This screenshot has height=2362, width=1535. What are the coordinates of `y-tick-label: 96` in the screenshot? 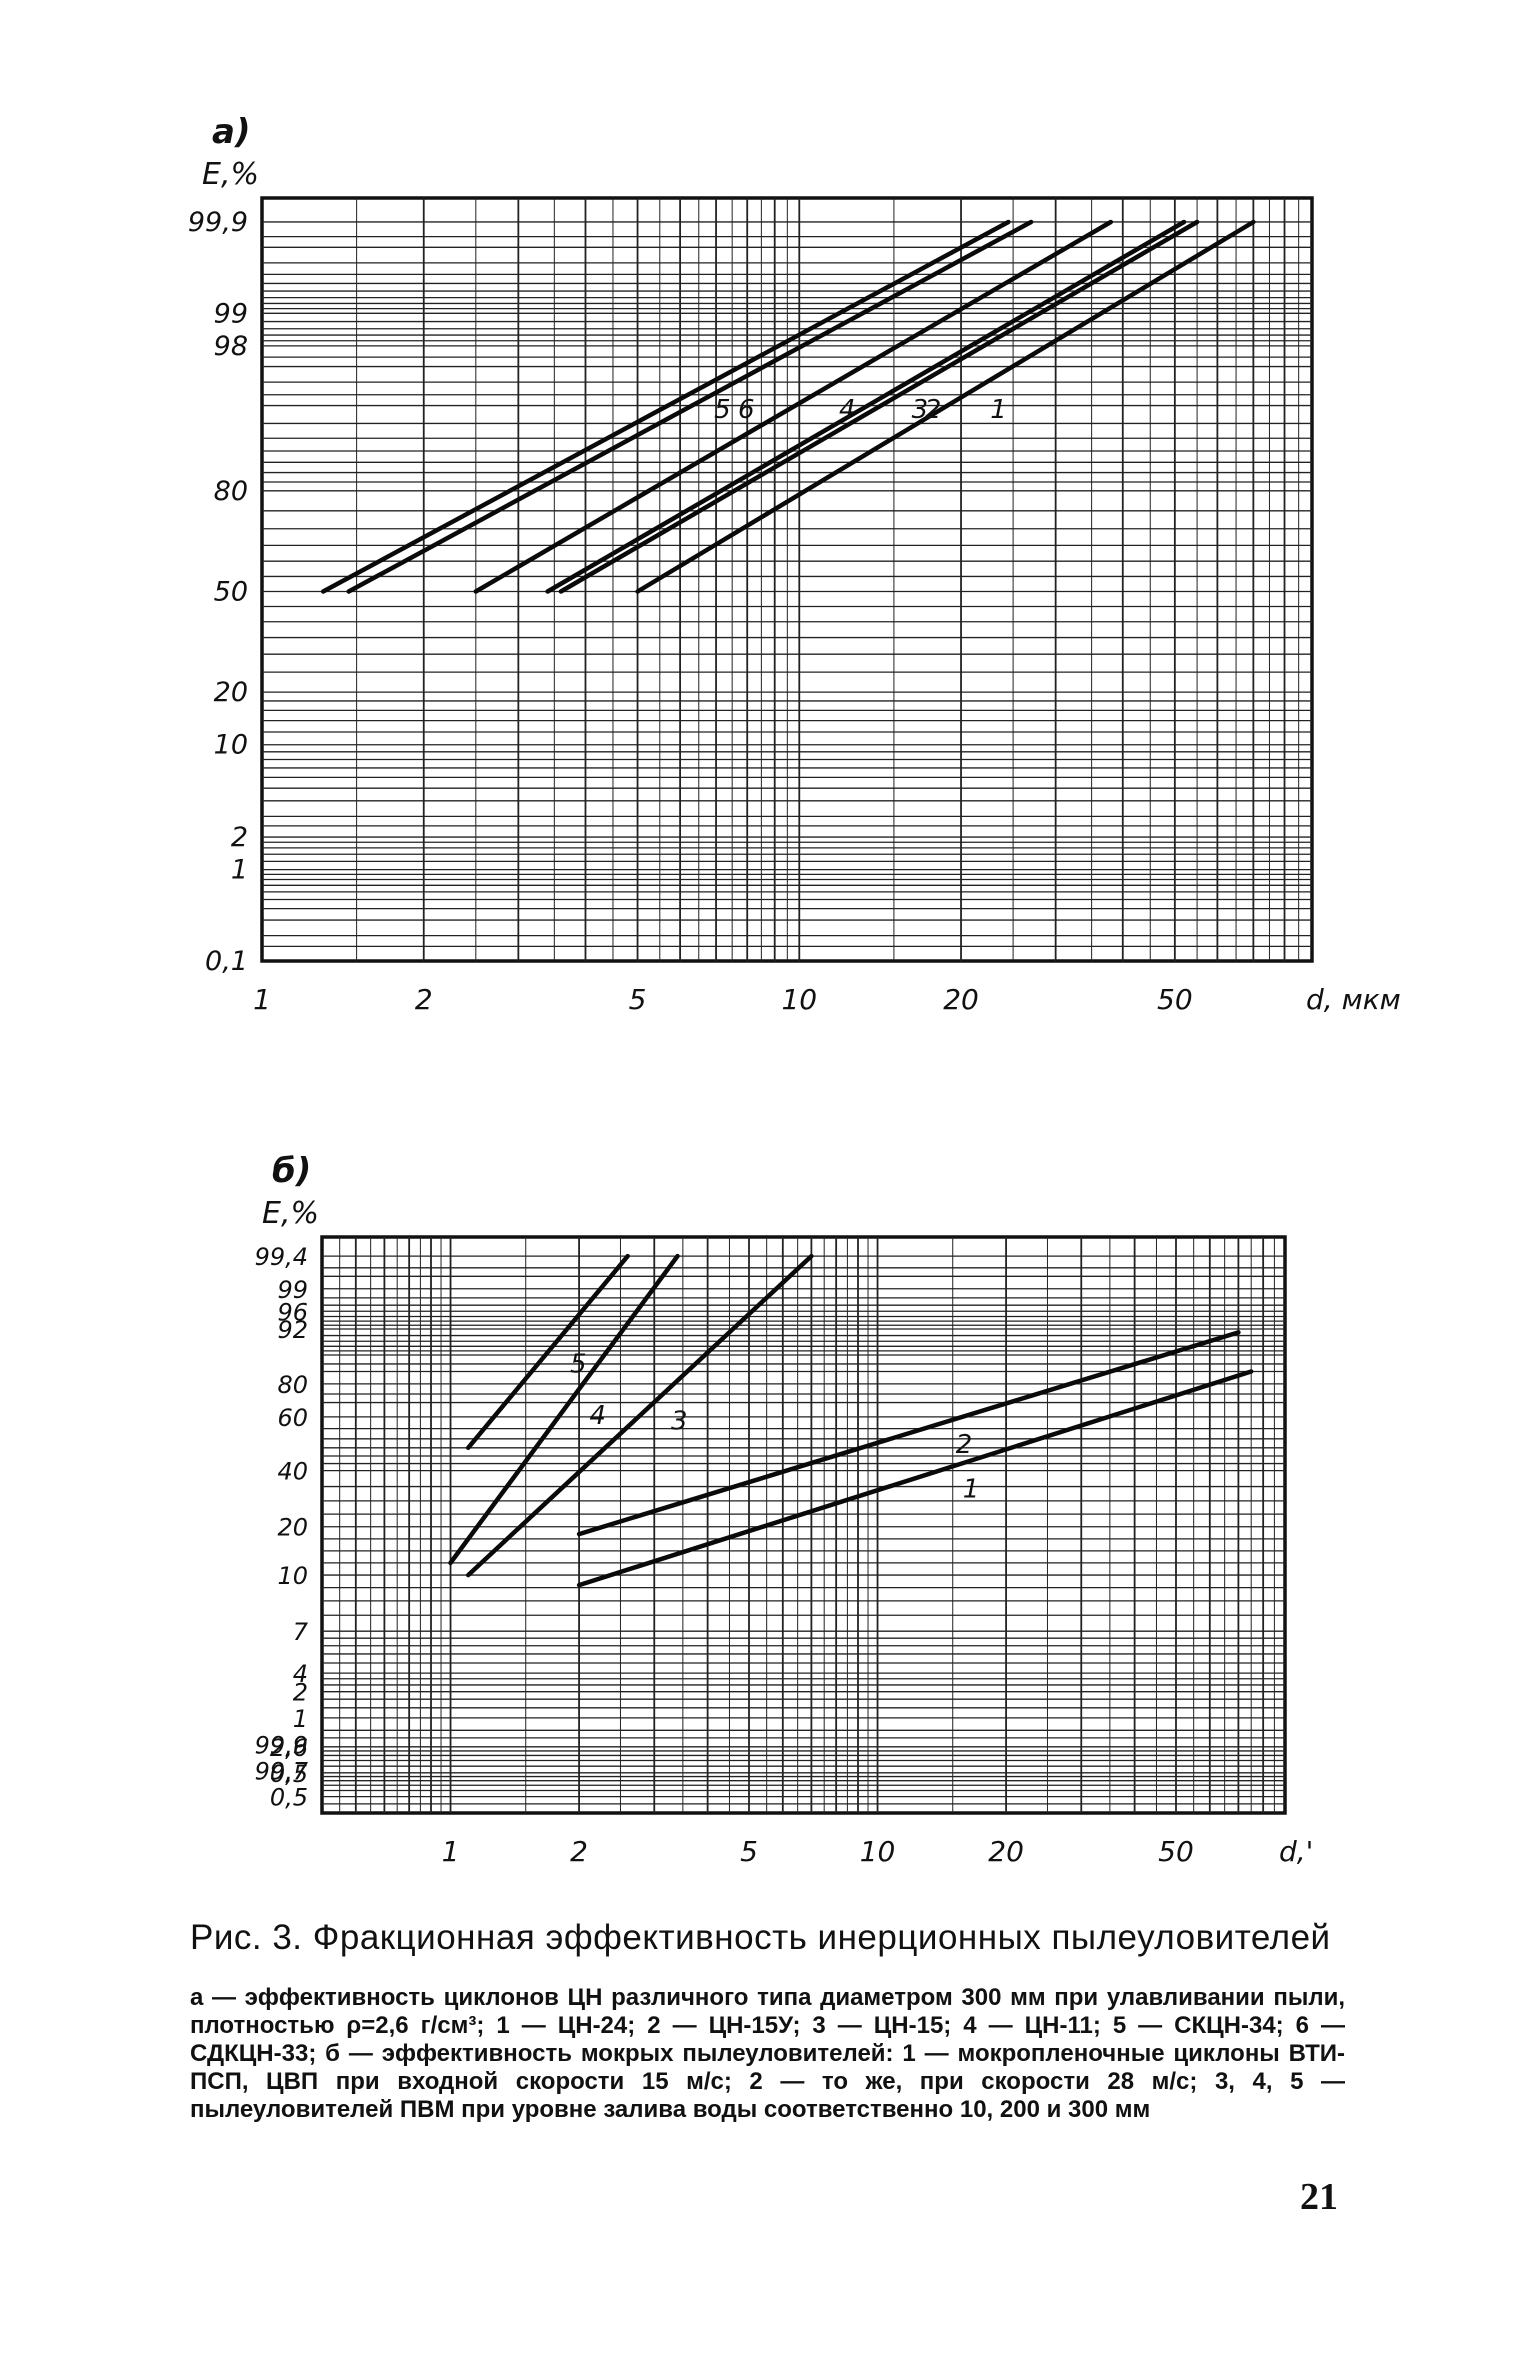 It's located at (292, 1312).